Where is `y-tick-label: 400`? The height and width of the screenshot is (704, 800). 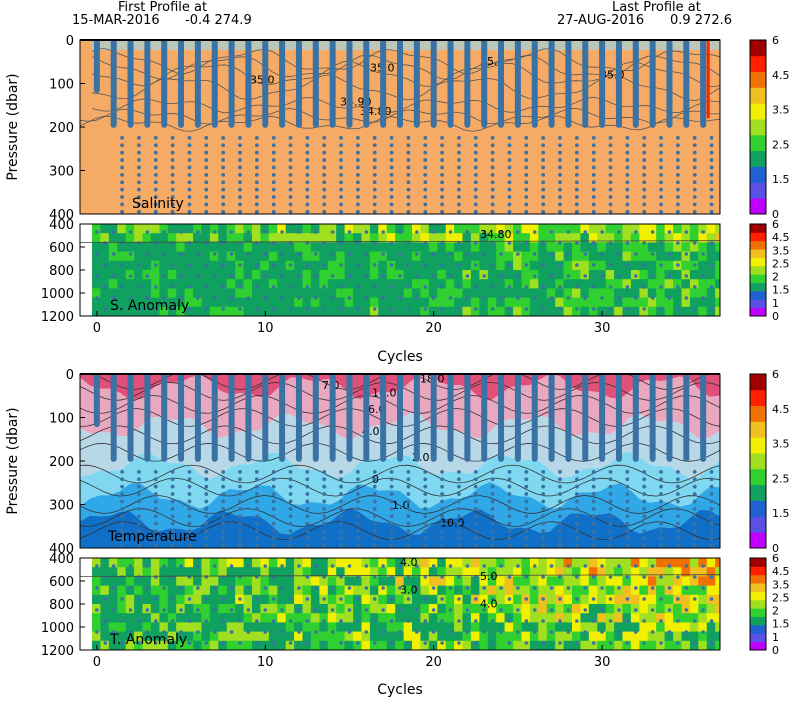
y-tick-label: 400 is located at coordinates (61, 225).